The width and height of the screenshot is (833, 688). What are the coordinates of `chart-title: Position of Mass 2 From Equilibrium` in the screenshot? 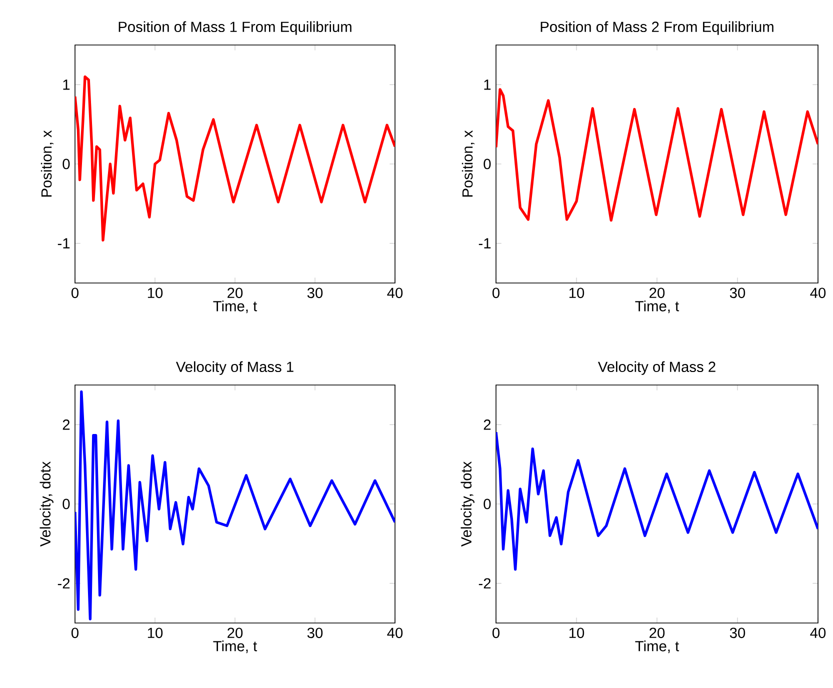 It's located at (657, 28).